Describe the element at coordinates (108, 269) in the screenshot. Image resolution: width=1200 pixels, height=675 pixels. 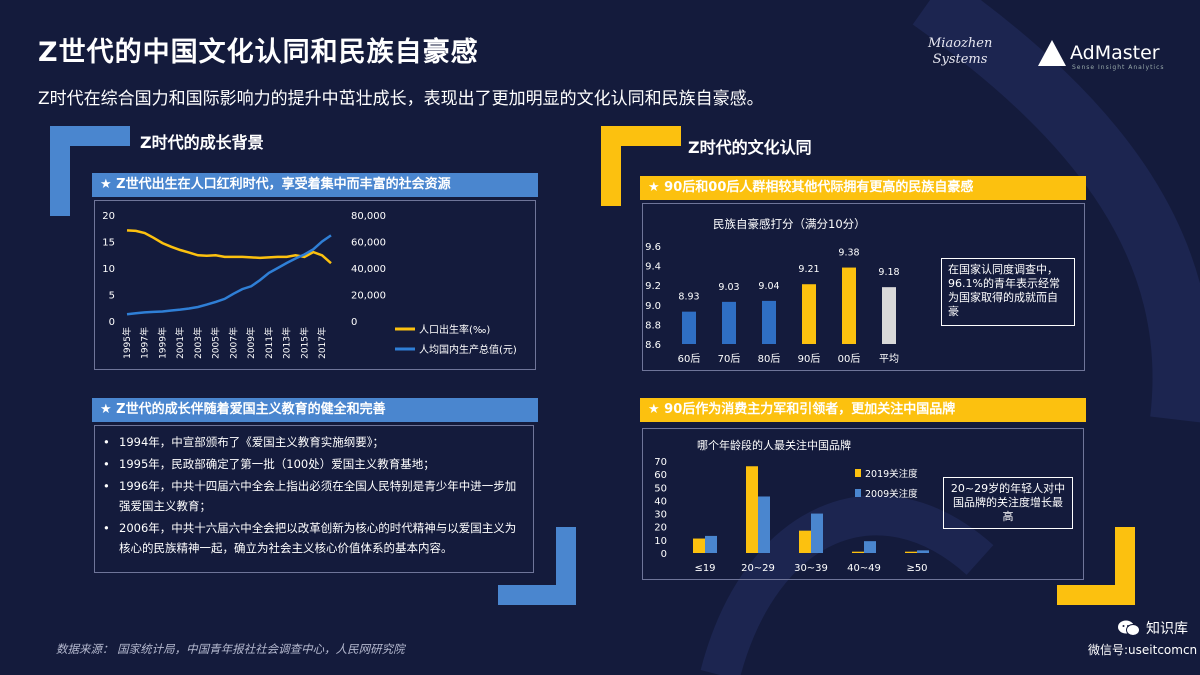
I see `y-left-tick-label: 10` at that location.